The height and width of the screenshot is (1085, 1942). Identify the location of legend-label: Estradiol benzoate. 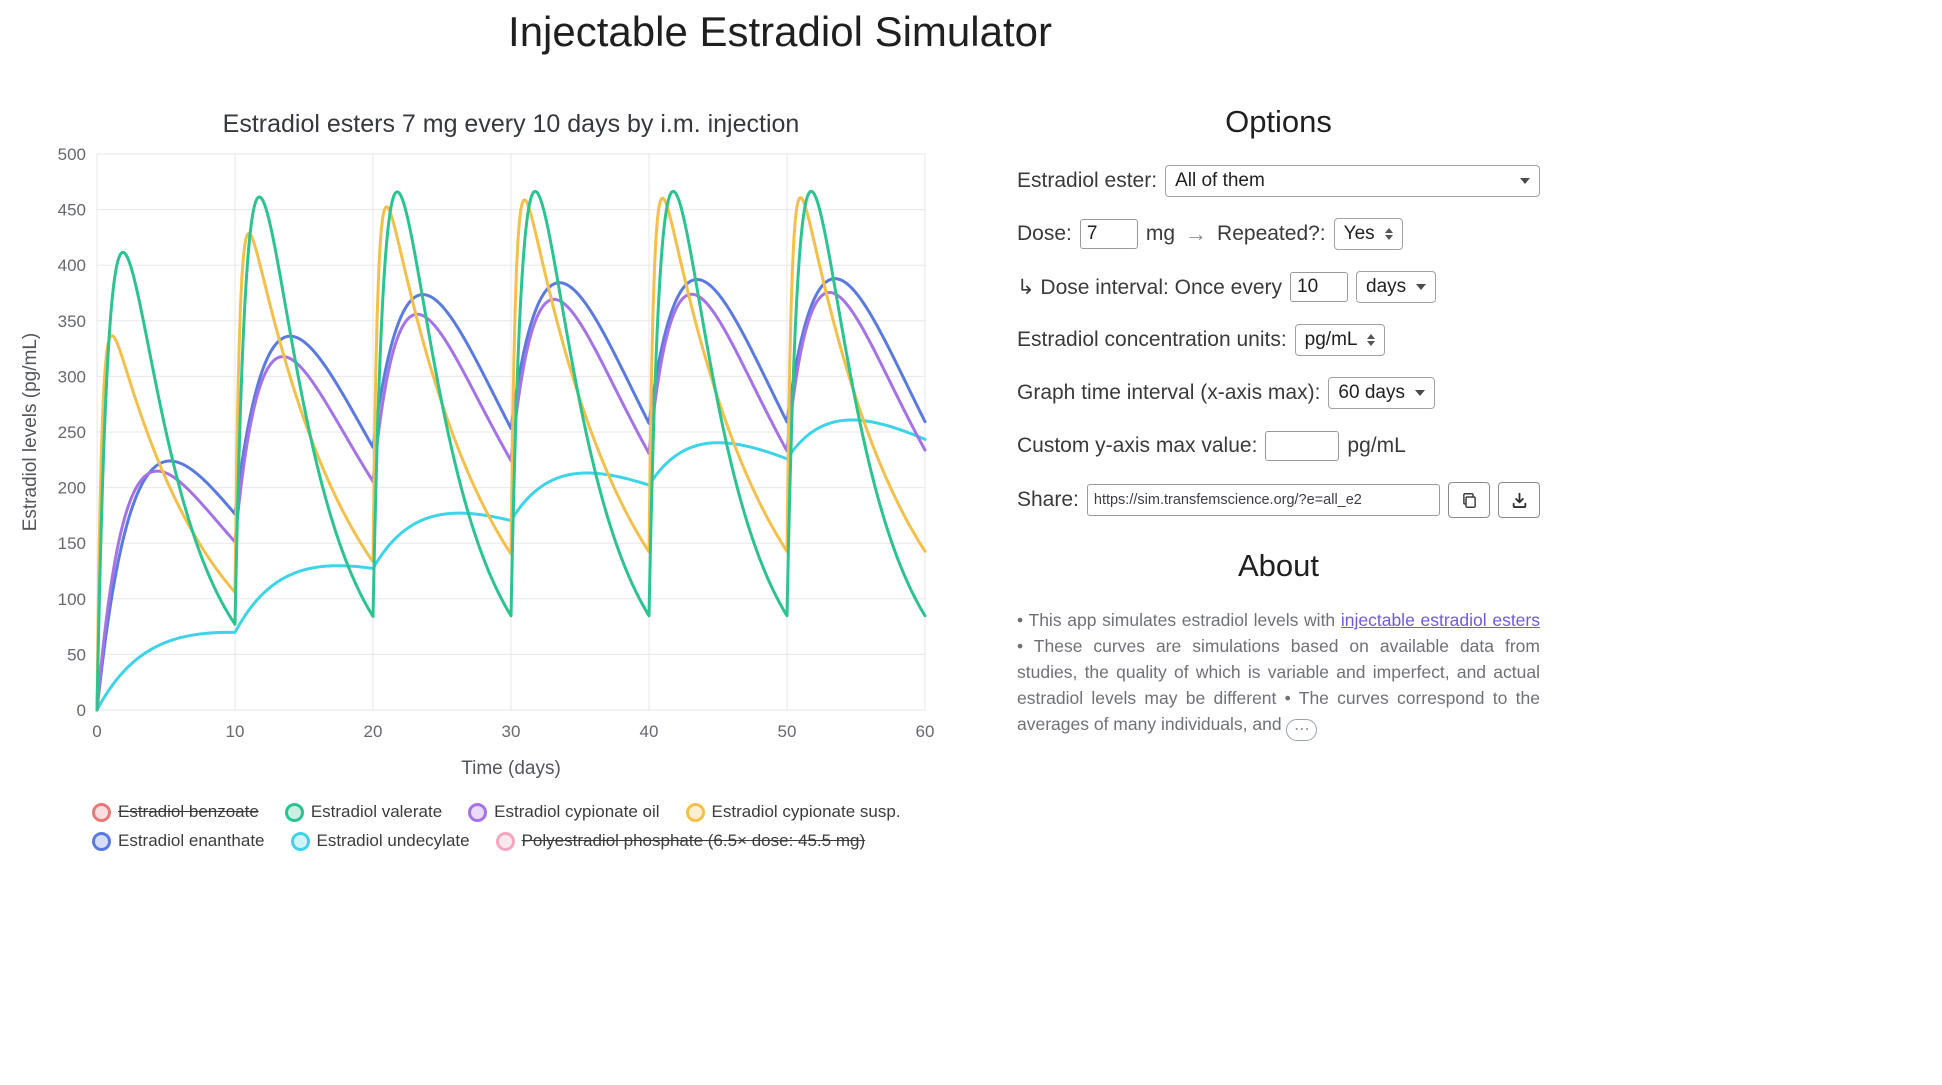
(188, 811).